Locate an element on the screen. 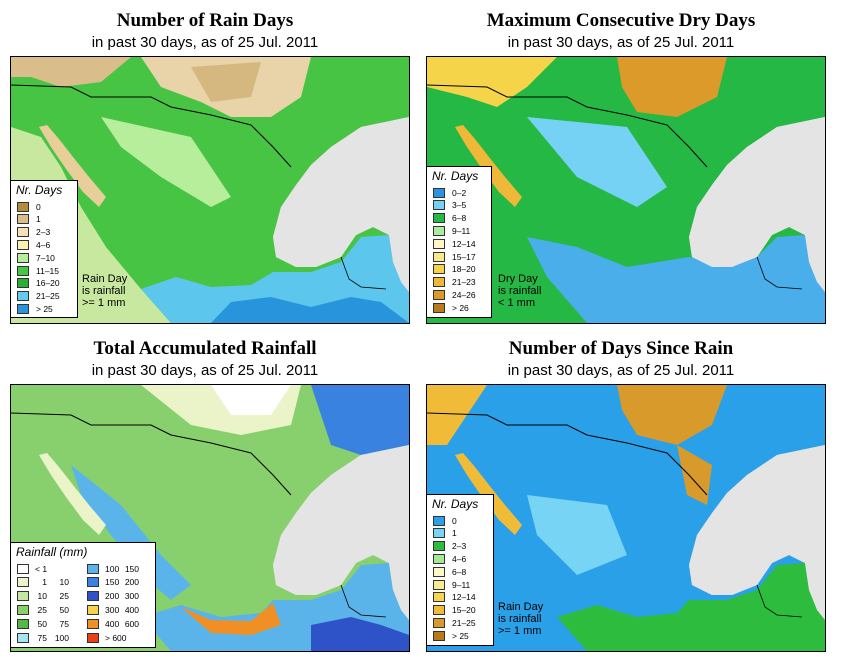 Image resolution: width=846 pixels, height=658 pixels. legend-row: 150 200 is located at coordinates (113, 582).